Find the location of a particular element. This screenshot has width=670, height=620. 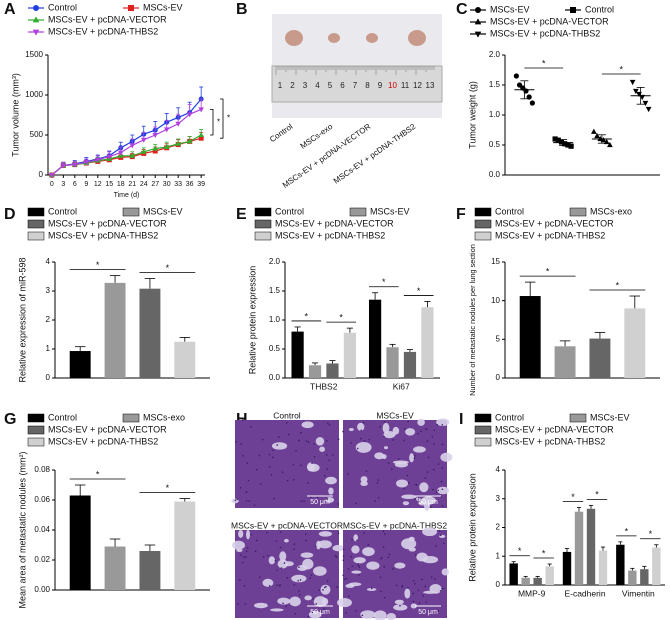

legend-swatch is located at coordinates (36, 430).